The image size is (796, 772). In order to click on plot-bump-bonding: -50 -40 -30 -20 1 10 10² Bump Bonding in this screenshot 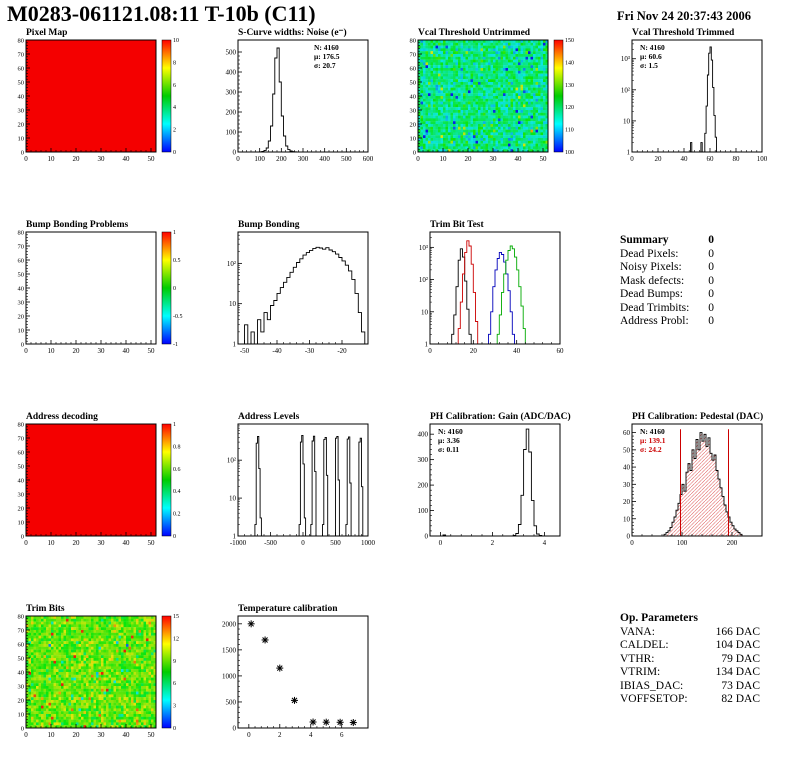, I will do `click(304, 290)`.